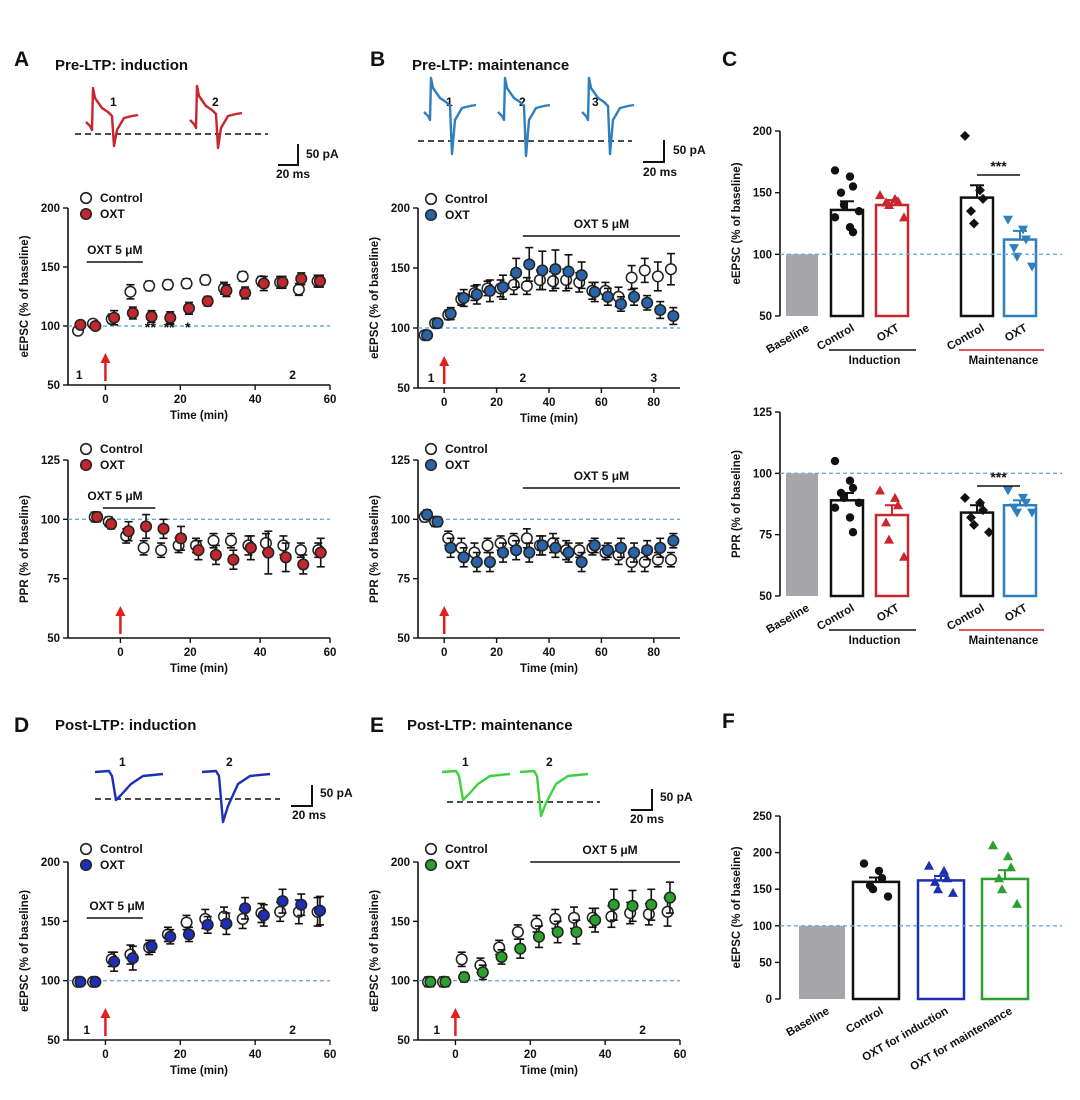  What do you see at coordinates (255, 400) in the screenshot?
I see `x-tick-label: 40` at bounding box center [255, 400].